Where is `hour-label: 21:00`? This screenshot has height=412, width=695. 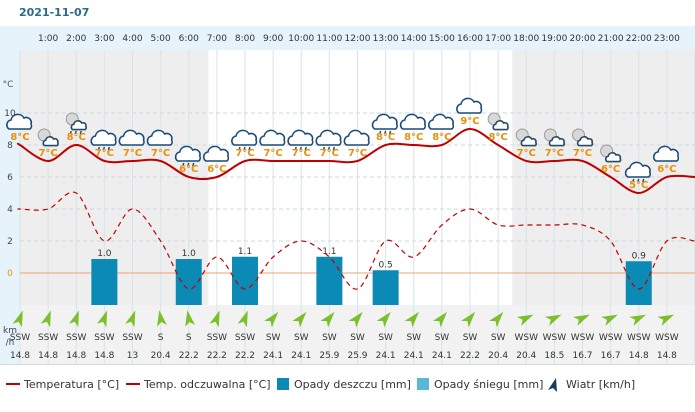
hour-label: 21:00 is located at coordinates (611, 39).